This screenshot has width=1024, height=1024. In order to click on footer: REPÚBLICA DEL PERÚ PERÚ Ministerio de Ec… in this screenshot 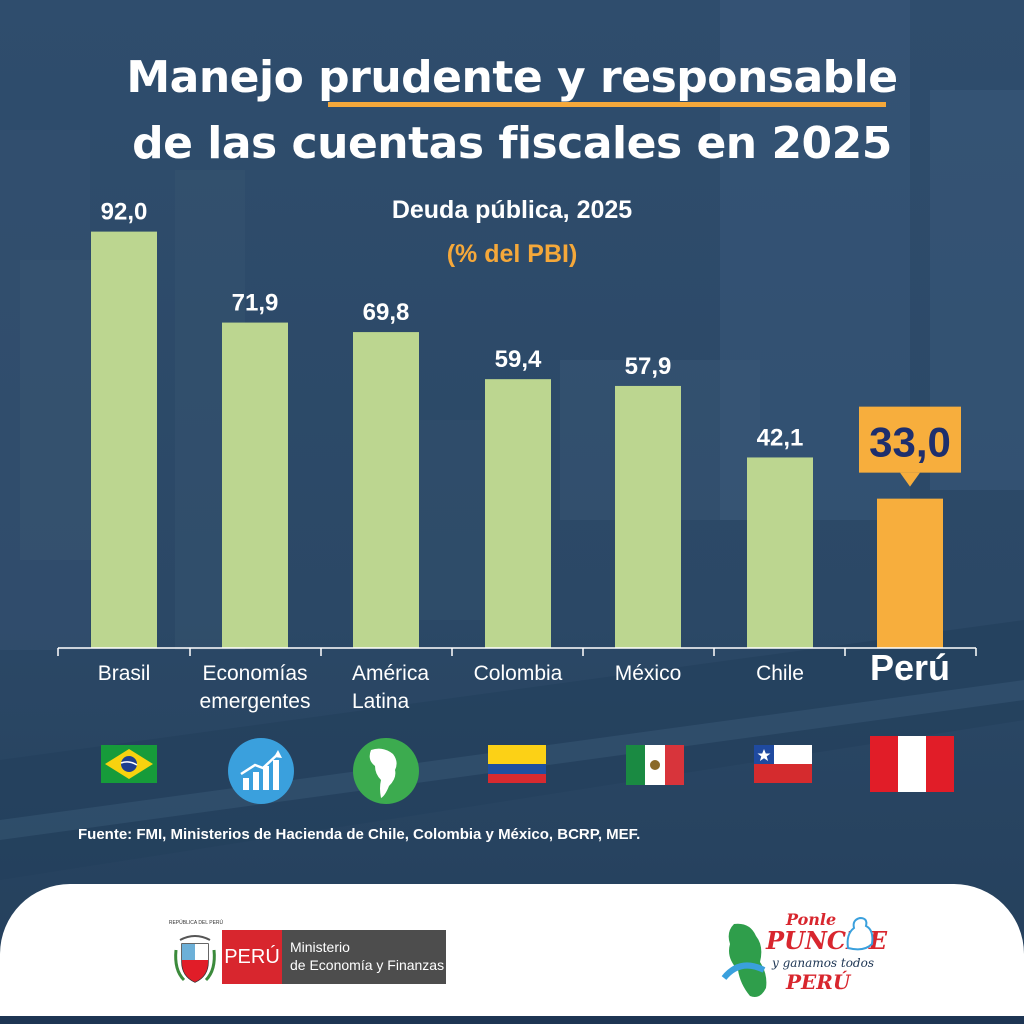, I will do `click(512, 954)`.